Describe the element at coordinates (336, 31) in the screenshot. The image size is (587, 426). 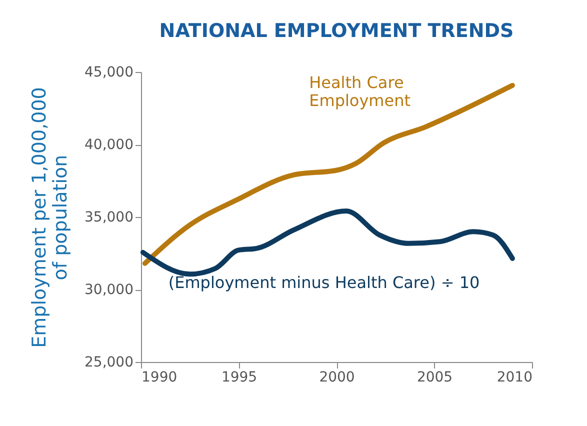
I see `chart-title: NATIONAL EMPLOYMENT TRENDS` at that location.